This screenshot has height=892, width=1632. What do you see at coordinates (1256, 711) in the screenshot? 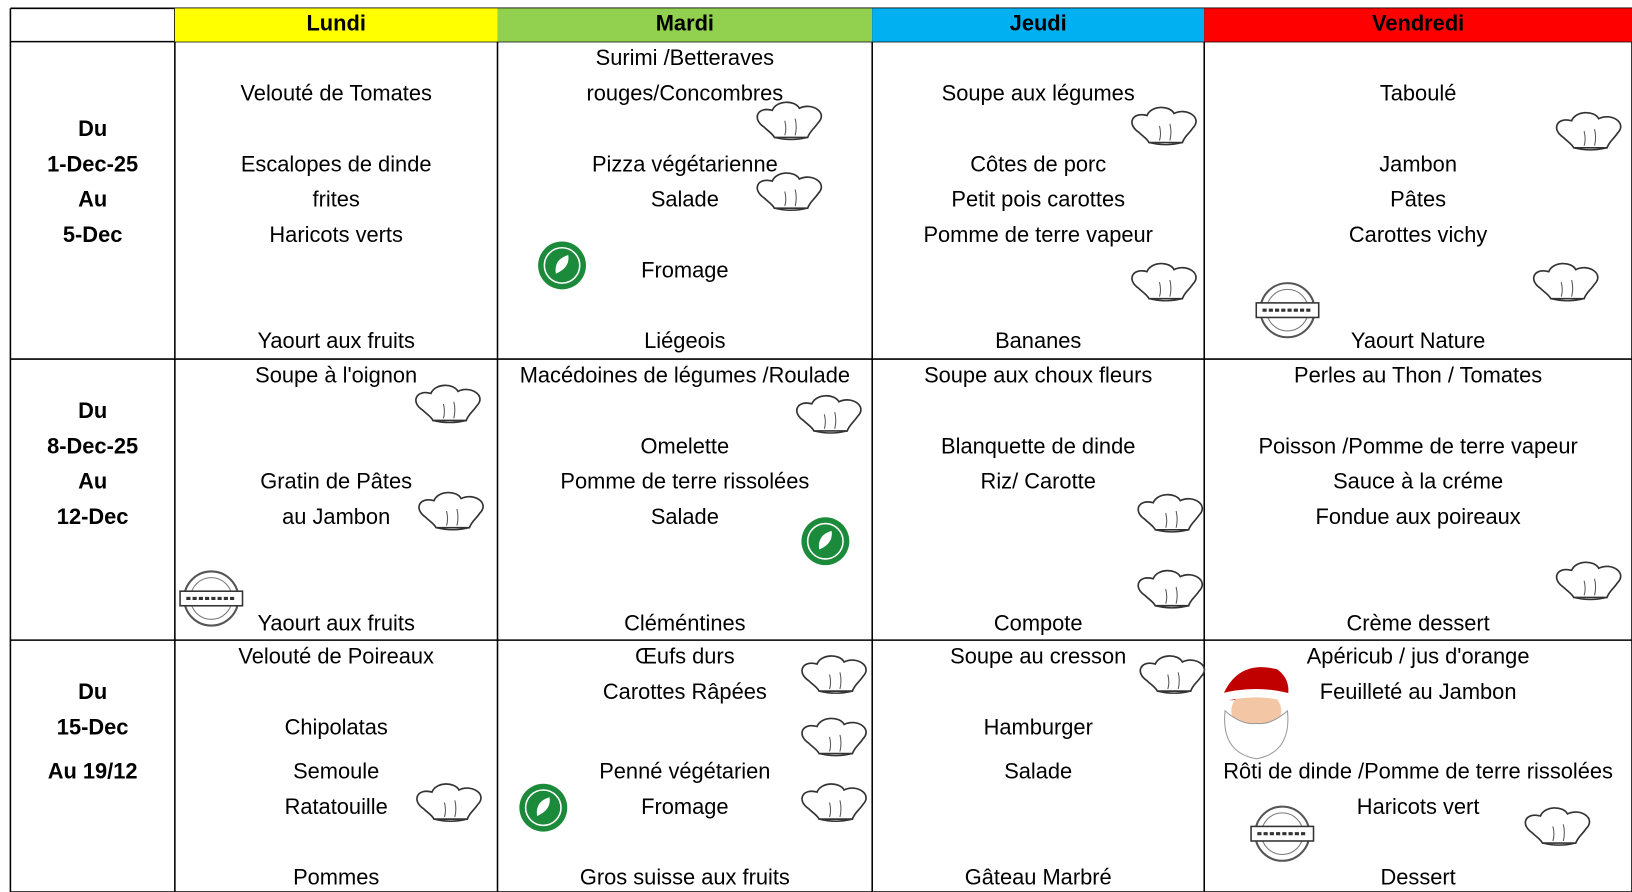
I see `santa-face` at bounding box center [1256, 711].